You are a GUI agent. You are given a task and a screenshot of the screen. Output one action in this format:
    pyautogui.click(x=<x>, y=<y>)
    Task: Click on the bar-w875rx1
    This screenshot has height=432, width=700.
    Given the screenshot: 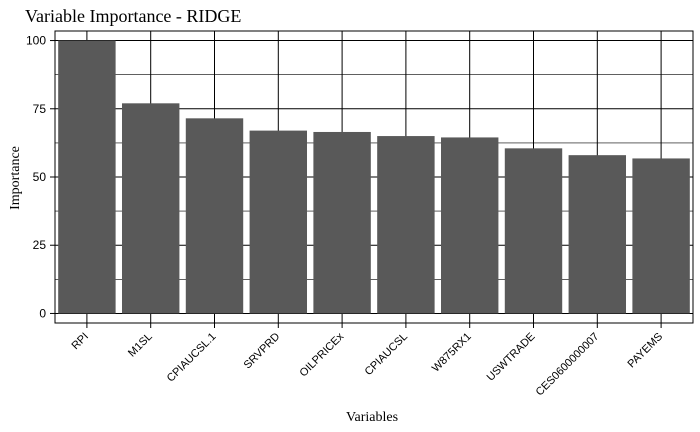 What is the action you would take?
    pyautogui.click(x=469, y=225)
    